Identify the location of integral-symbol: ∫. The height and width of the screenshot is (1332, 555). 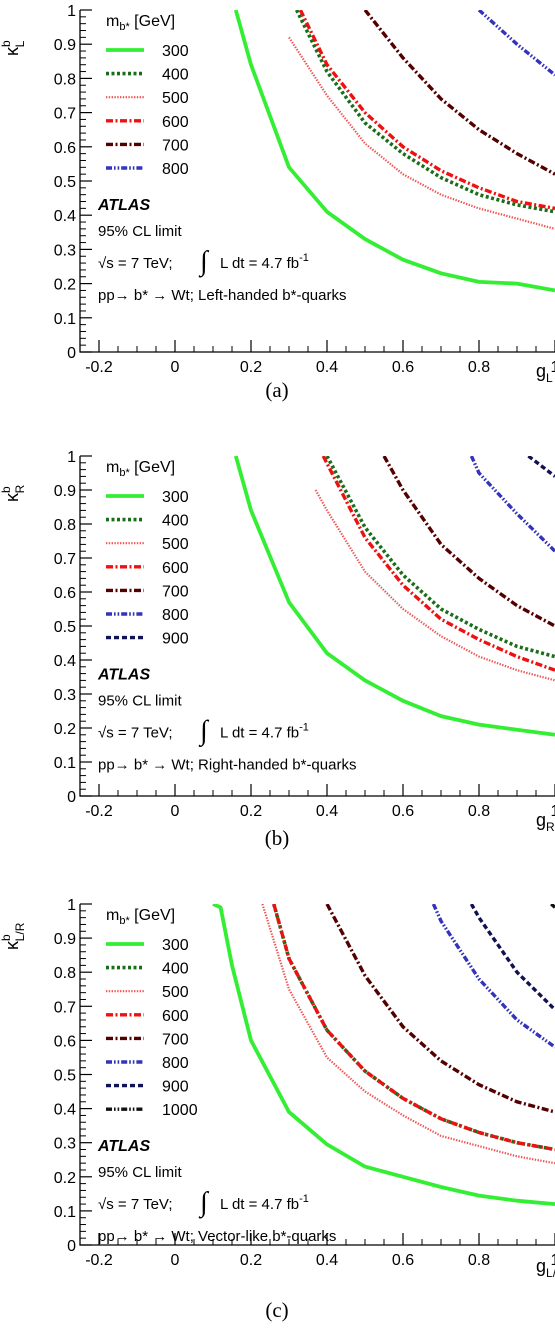
(204, 732).